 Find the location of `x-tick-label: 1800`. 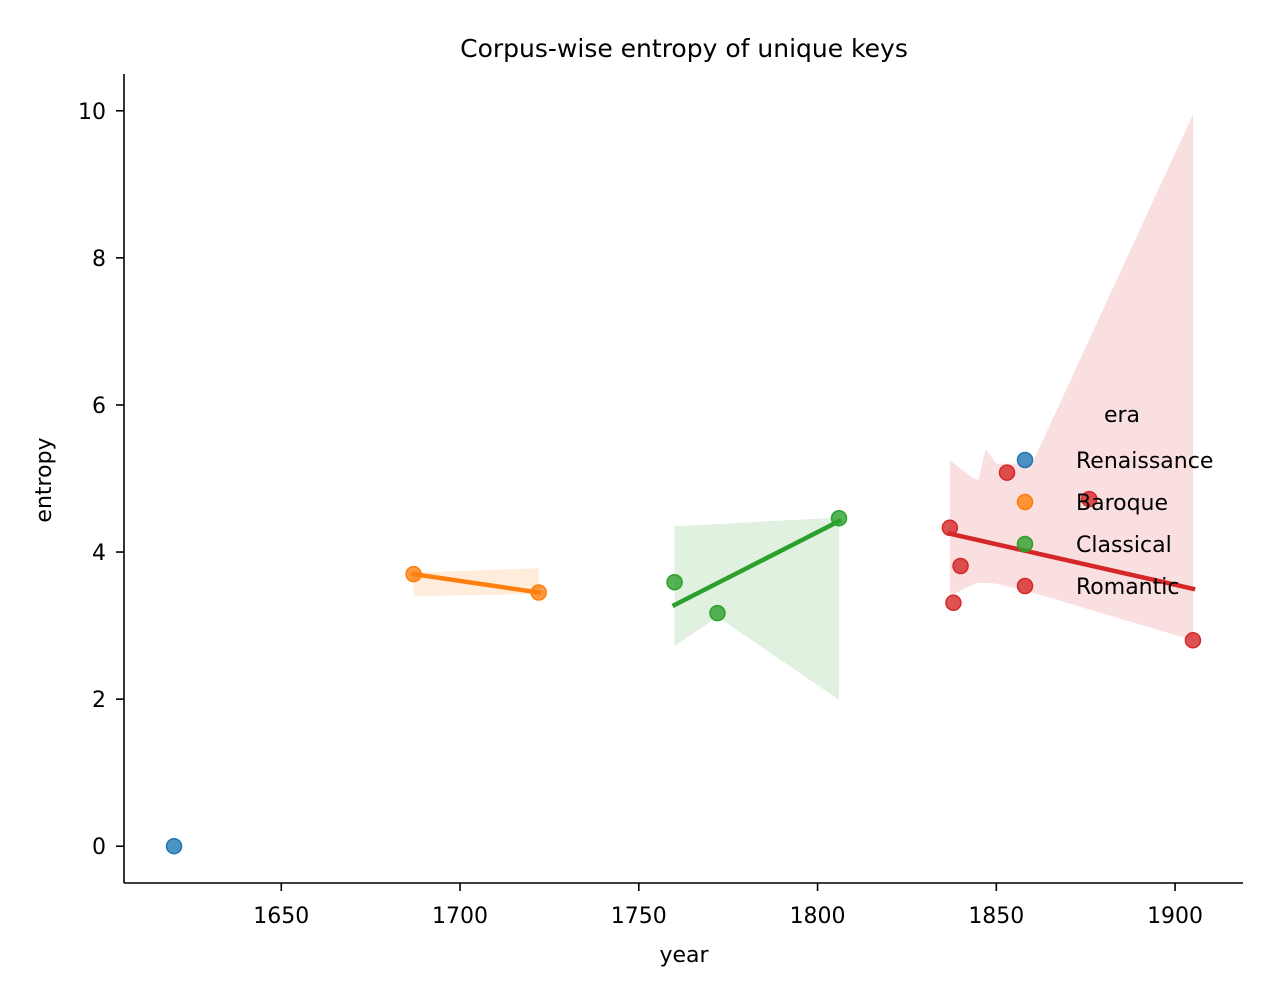

x-tick-label: 1800 is located at coordinates (818, 916).